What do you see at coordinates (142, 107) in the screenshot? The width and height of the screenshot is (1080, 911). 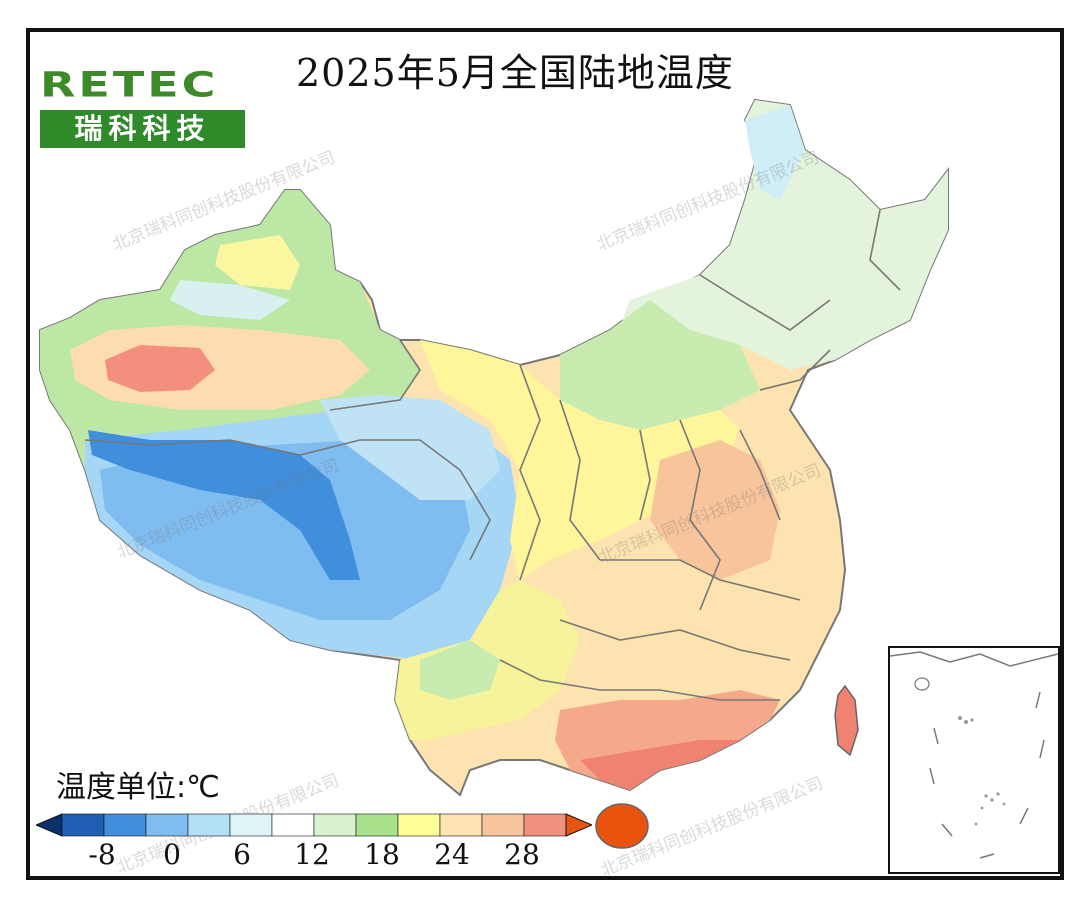 I see `company-logo: RETEC 瑞科科技` at bounding box center [142, 107].